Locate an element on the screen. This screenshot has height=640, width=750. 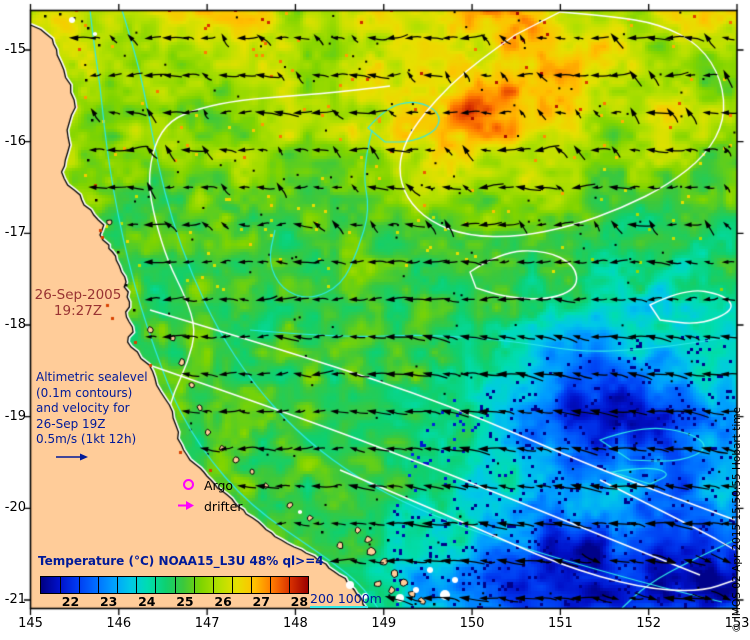
argo-label: Argo is located at coordinates (219, 485).